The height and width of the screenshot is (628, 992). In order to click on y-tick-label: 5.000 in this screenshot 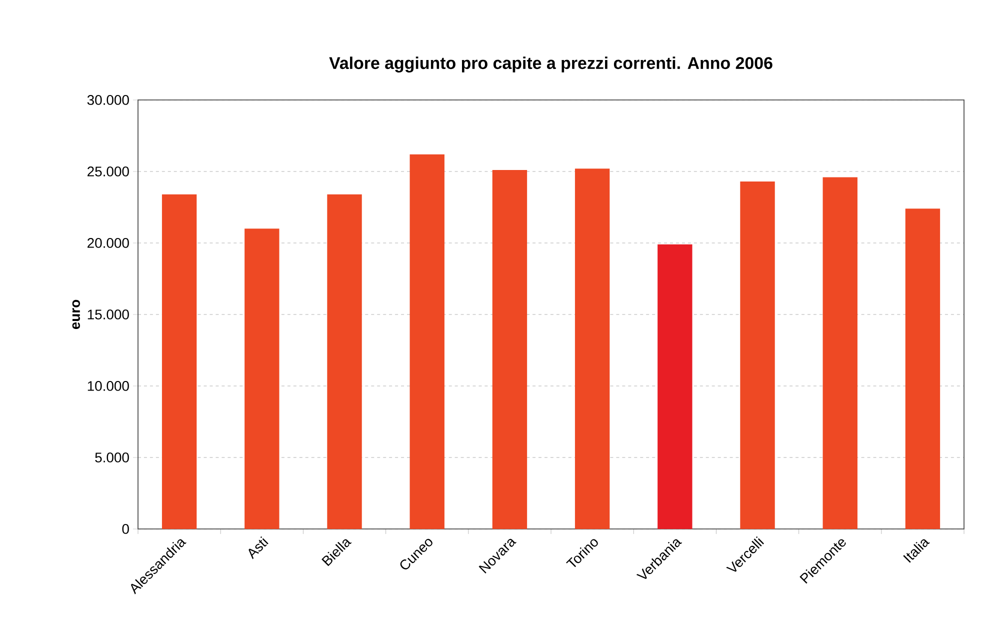, I will do `click(112, 457)`.